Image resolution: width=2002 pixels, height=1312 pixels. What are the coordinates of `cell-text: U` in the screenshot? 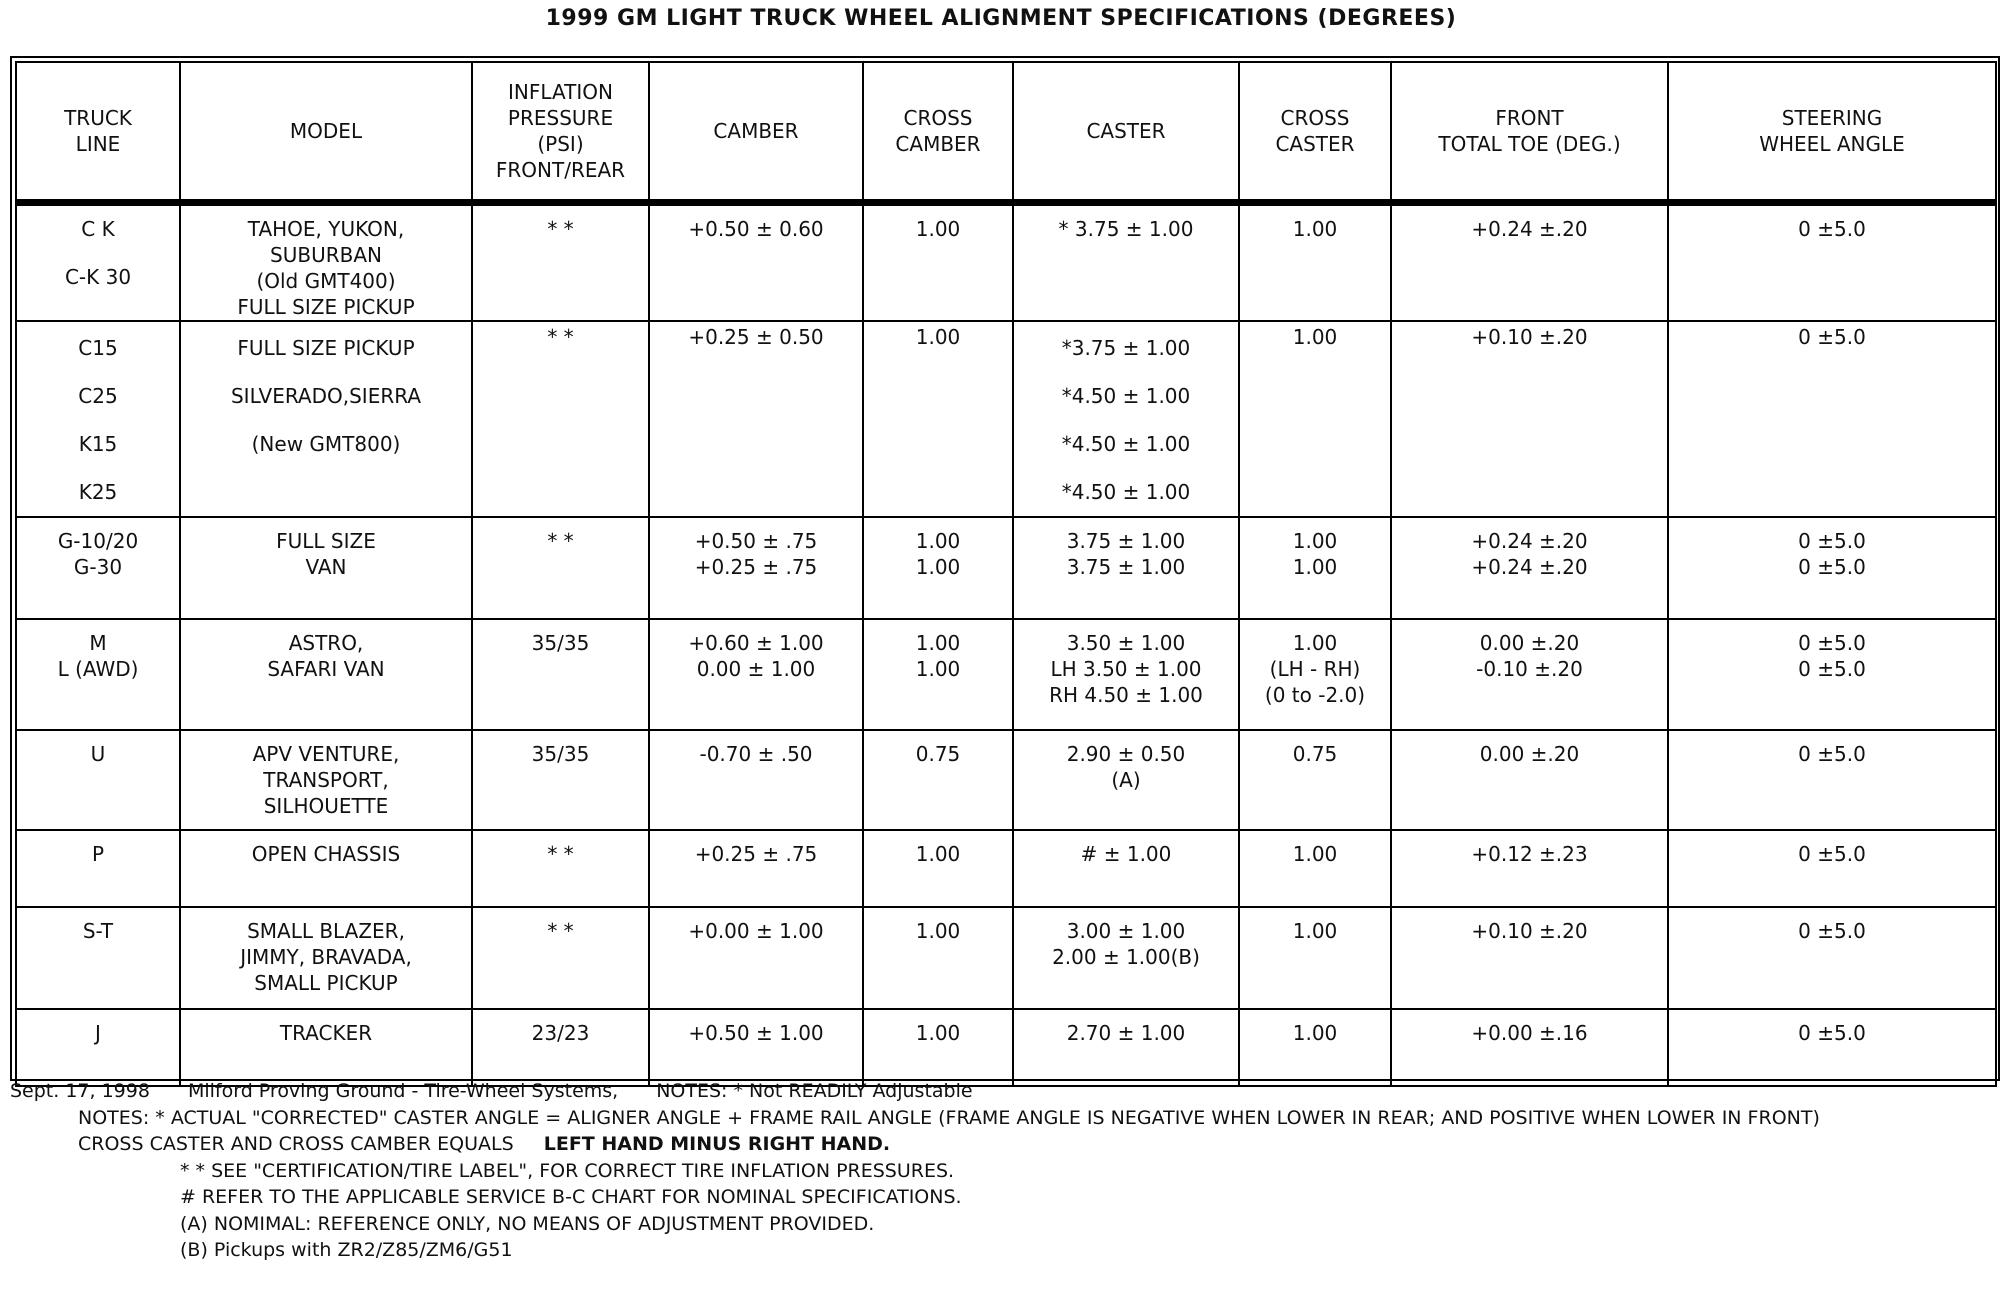 It's located at (98, 753).